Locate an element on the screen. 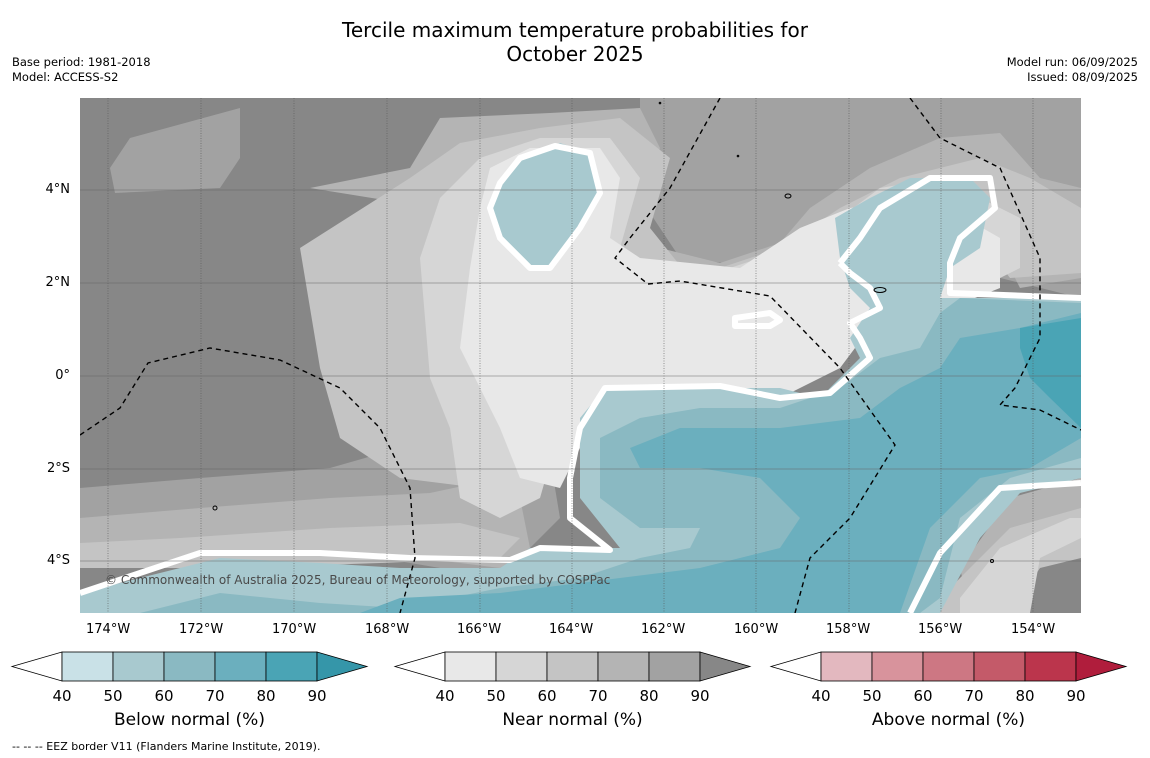  right-metadata: Model run: 06/09/2025 Issued: 08/09/2025 is located at coordinates (1072, 70).